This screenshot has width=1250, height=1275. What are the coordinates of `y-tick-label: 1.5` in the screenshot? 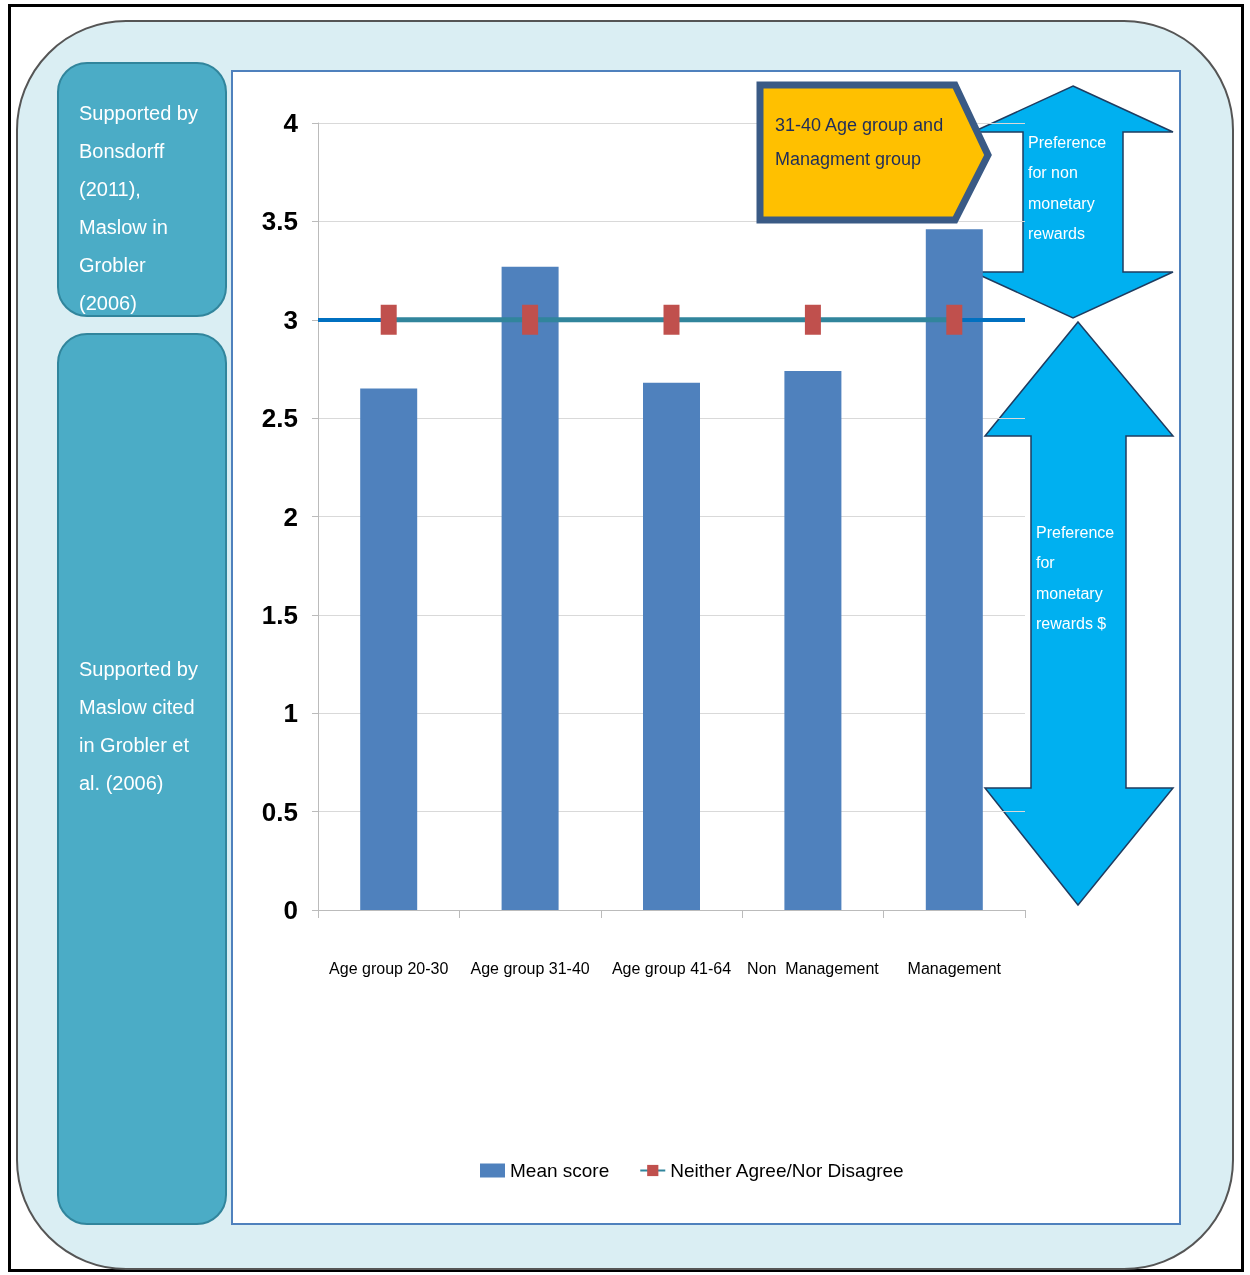 It's located at (279, 614).